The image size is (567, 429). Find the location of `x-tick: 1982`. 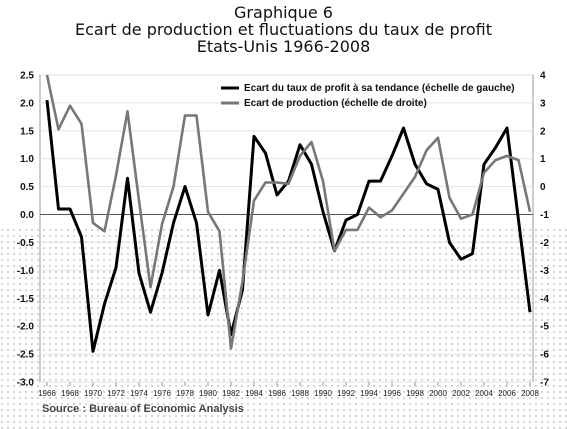

x-tick: 1982 is located at coordinates (231, 393).